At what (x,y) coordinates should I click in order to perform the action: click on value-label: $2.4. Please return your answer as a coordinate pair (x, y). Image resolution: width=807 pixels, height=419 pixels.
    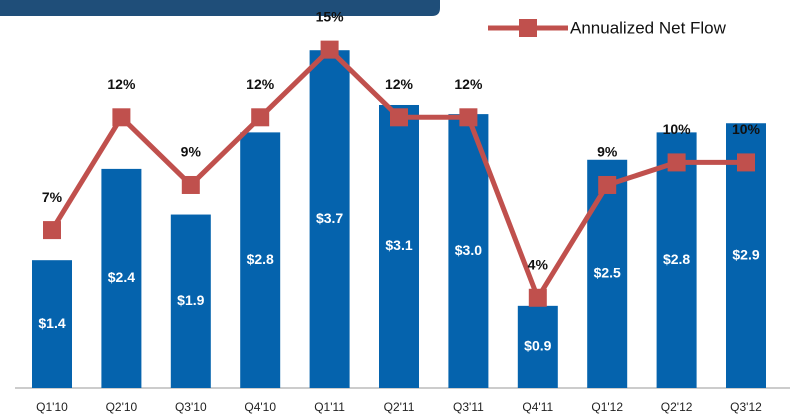
    Looking at the image, I should click on (121, 277).